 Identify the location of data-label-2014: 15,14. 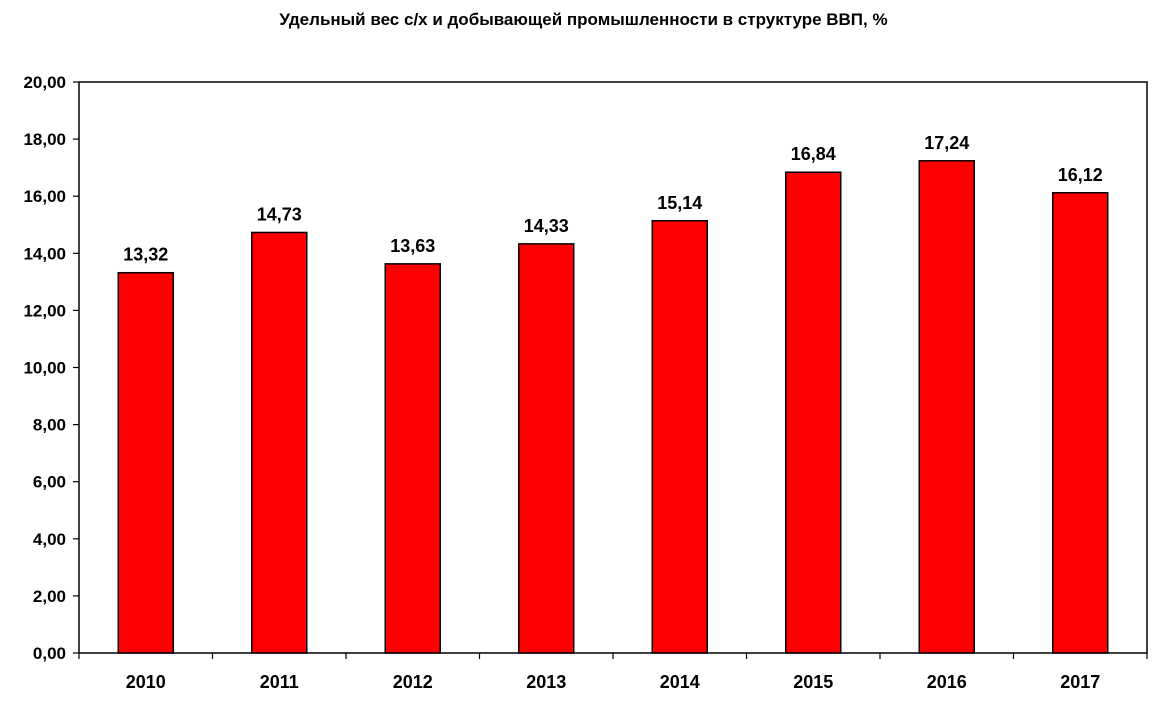
(679, 203).